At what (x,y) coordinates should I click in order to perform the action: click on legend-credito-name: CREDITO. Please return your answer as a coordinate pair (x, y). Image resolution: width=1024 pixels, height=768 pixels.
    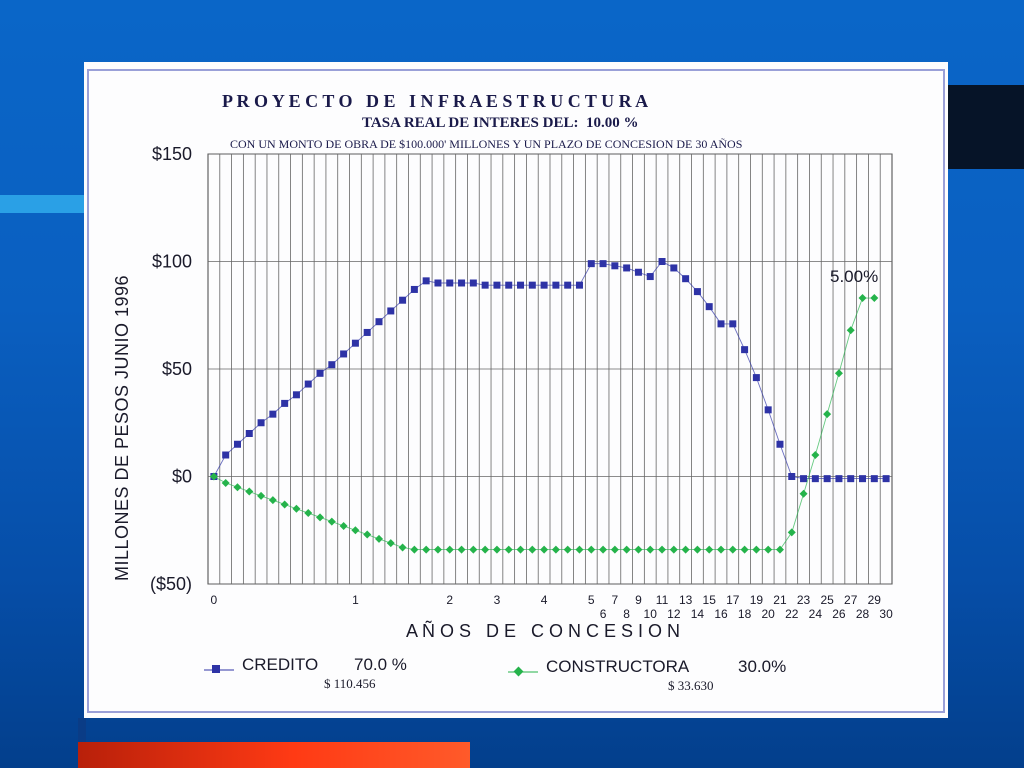
    Looking at the image, I should click on (280, 664).